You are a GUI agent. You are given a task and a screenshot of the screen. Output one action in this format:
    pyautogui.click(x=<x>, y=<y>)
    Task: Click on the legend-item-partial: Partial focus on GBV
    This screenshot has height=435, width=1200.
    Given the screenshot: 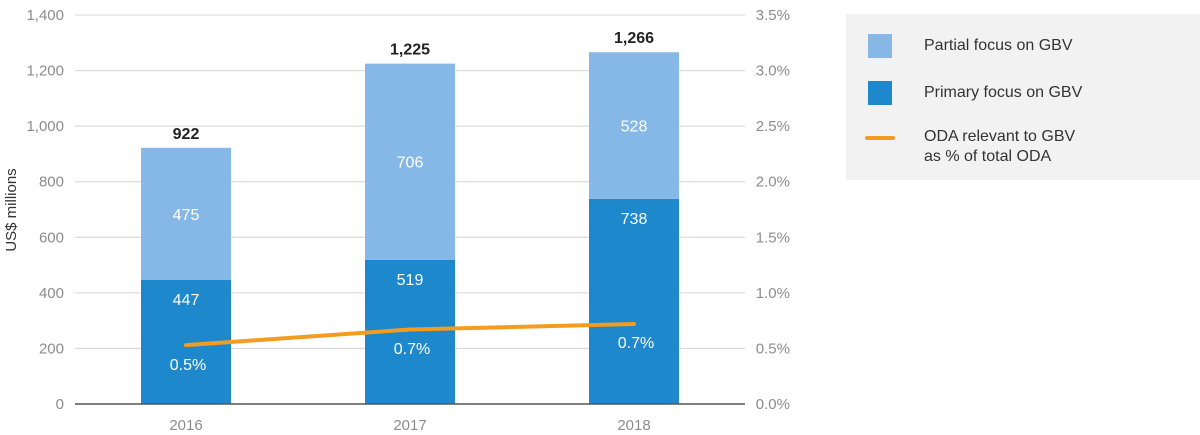 What is the action you would take?
    pyautogui.click(x=1006, y=46)
    